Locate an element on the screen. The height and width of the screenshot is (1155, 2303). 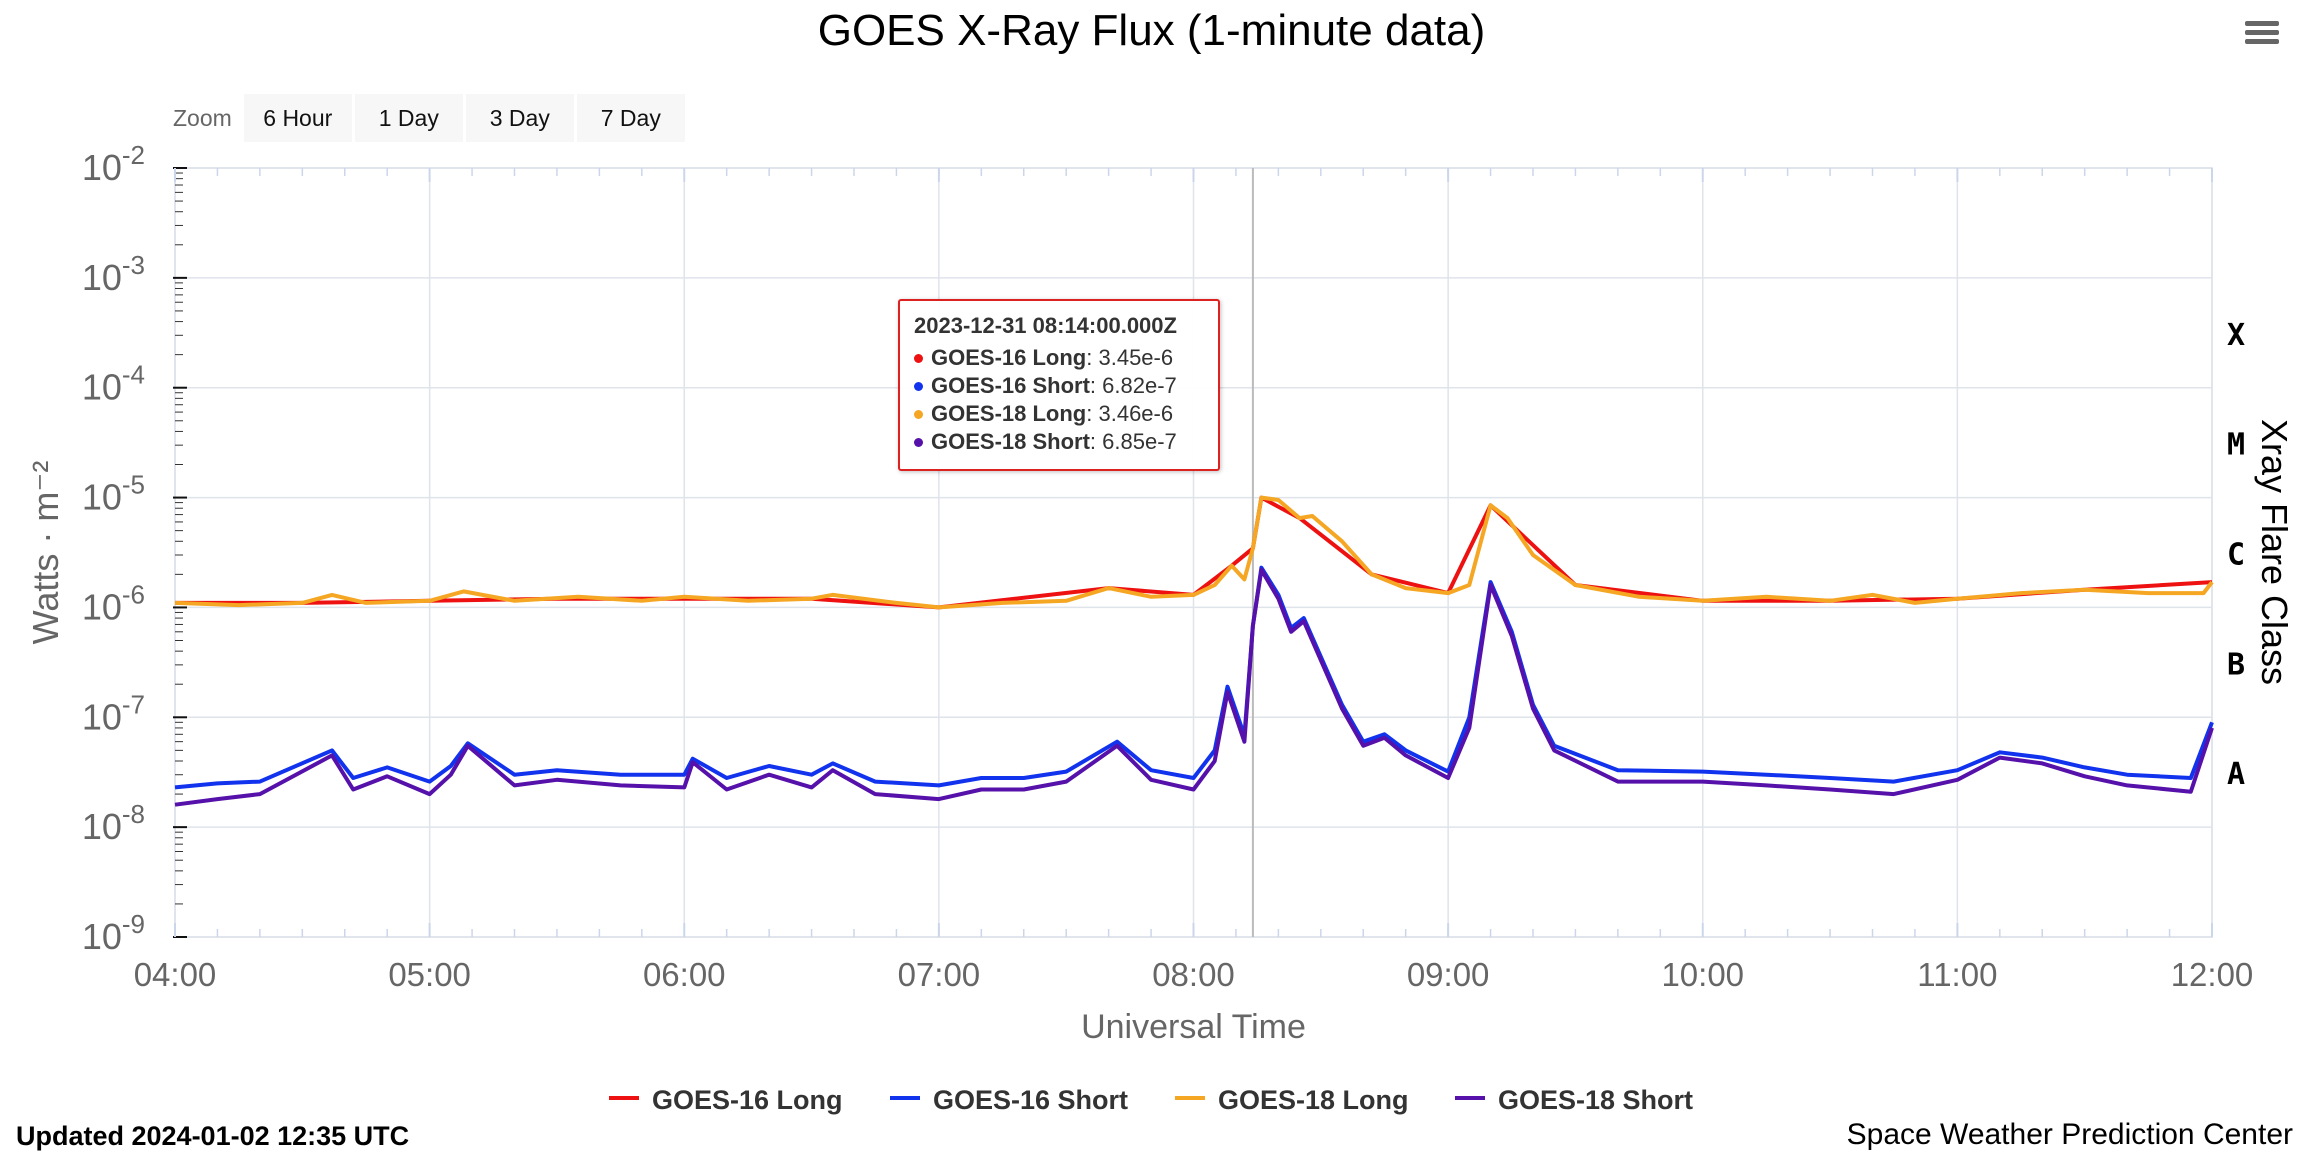
zoom-label: Zoom is located at coordinates (202, 117).